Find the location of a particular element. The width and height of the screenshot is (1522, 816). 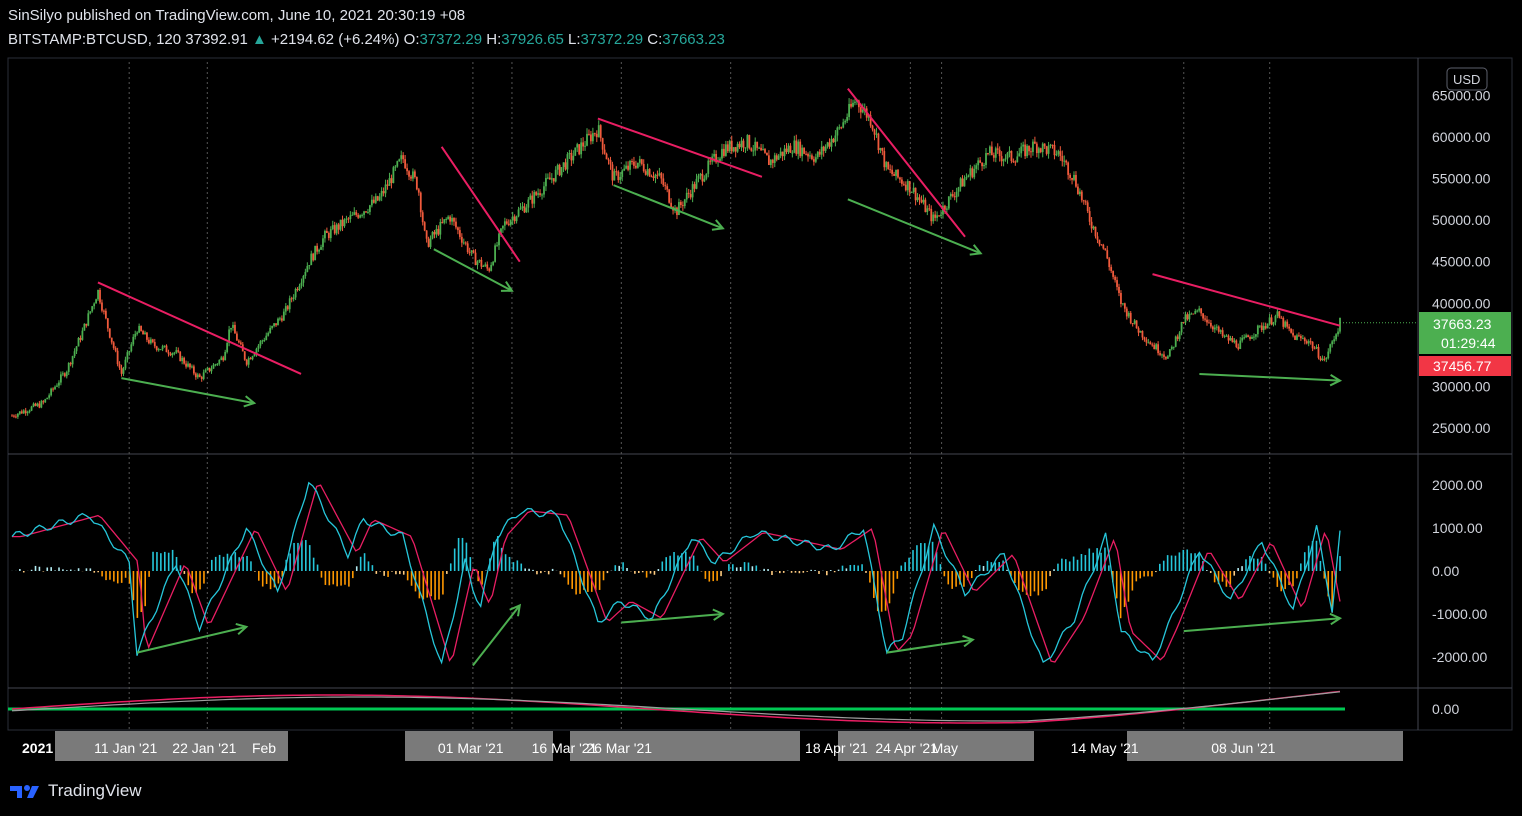

macd-tick: -1000.00 is located at coordinates (1459, 614).